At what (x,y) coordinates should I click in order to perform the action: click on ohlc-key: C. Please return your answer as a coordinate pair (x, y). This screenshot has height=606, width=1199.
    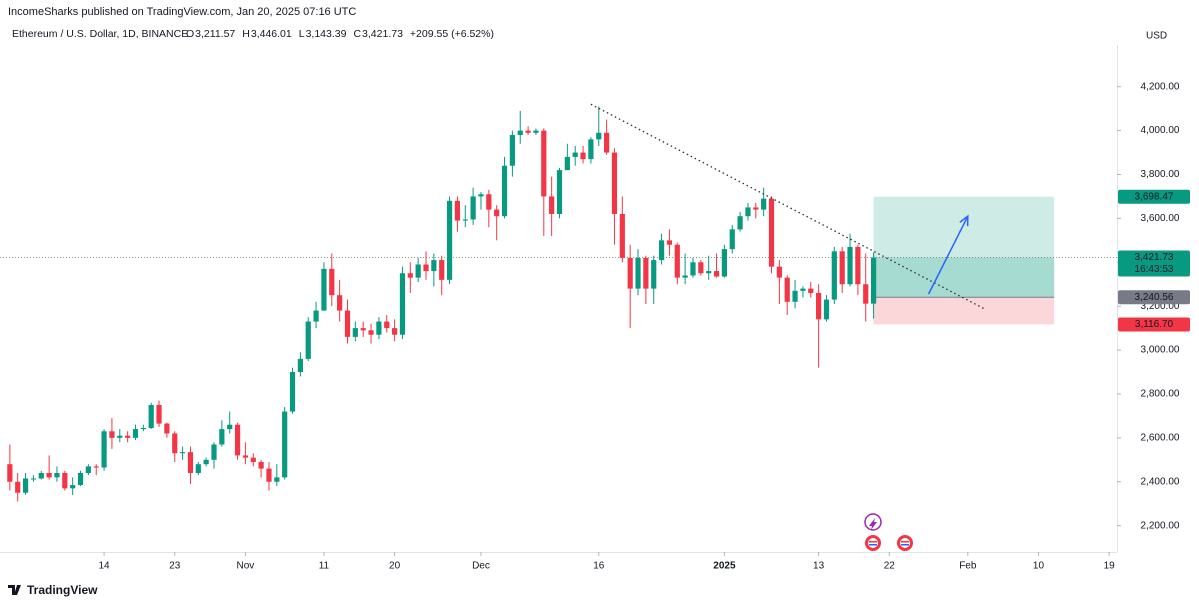
    Looking at the image, I should click on (357, 34).